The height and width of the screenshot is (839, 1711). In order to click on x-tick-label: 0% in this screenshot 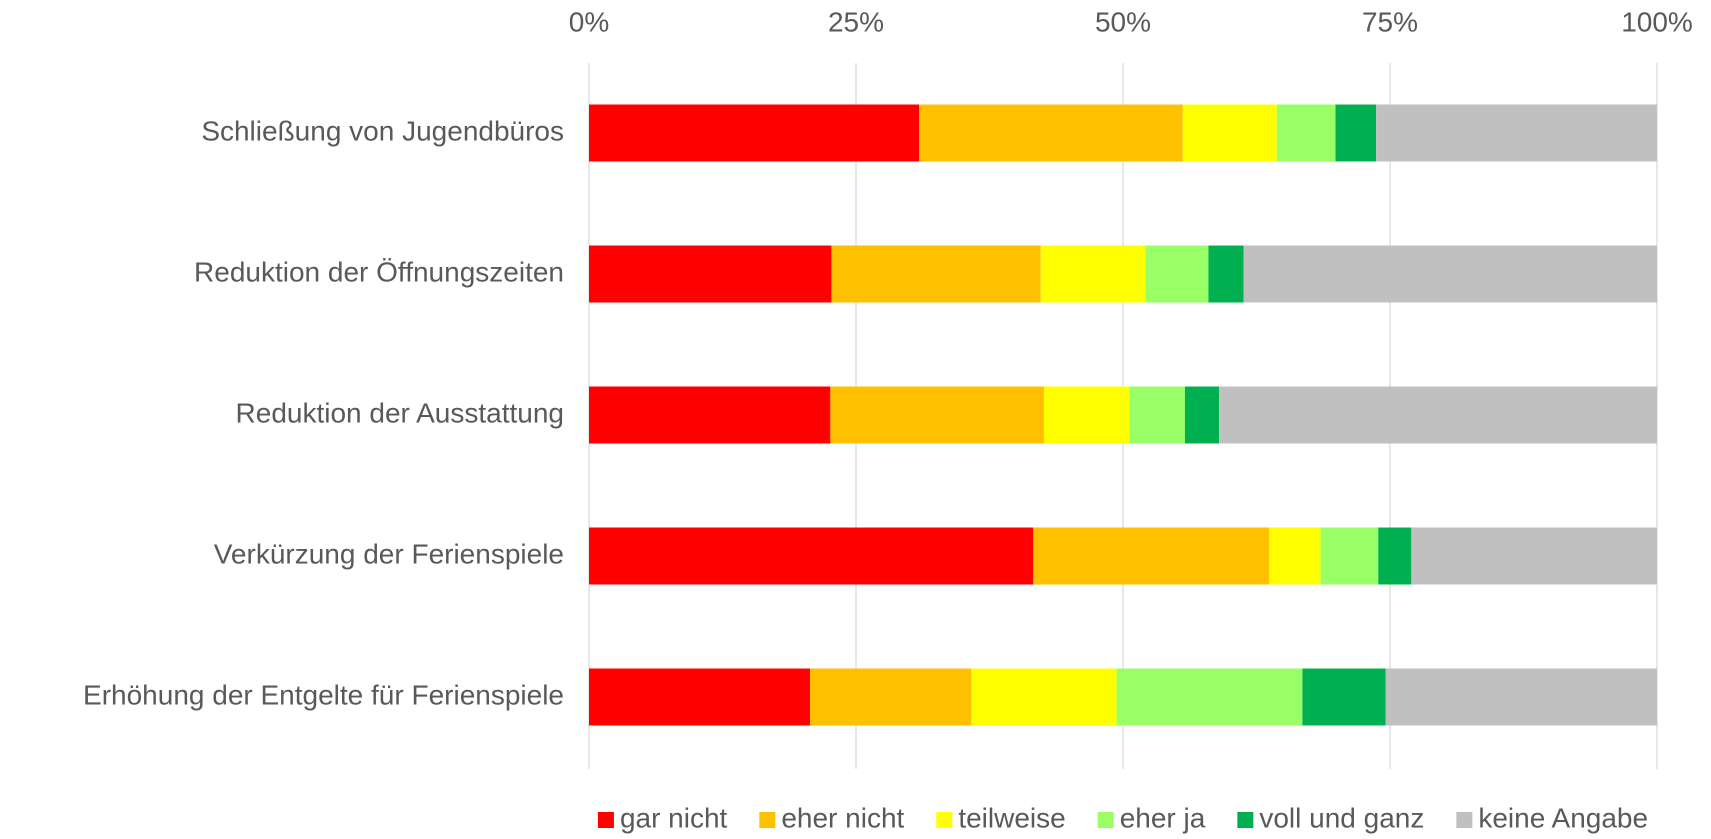, I will do `click(589, 21)`.